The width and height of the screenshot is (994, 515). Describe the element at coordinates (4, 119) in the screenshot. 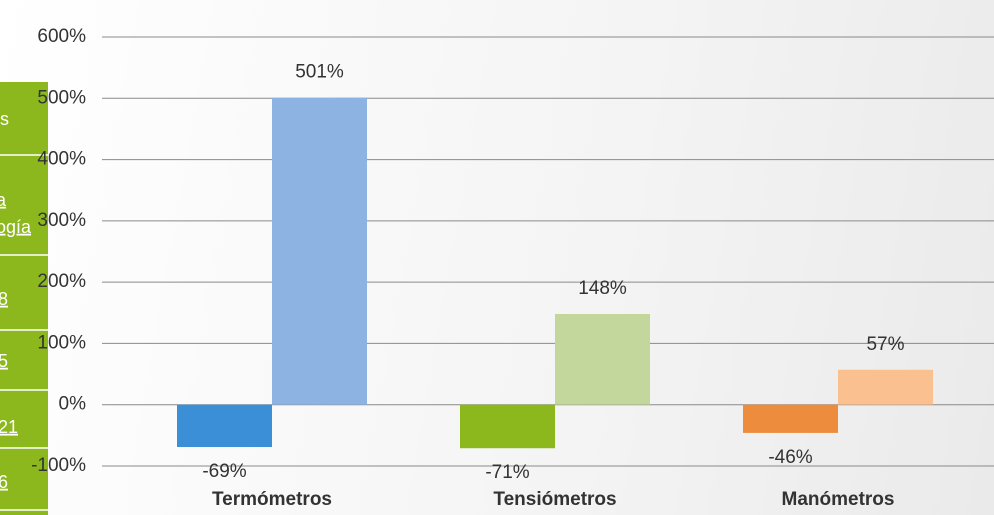

I see `table-cell: s` at that location.